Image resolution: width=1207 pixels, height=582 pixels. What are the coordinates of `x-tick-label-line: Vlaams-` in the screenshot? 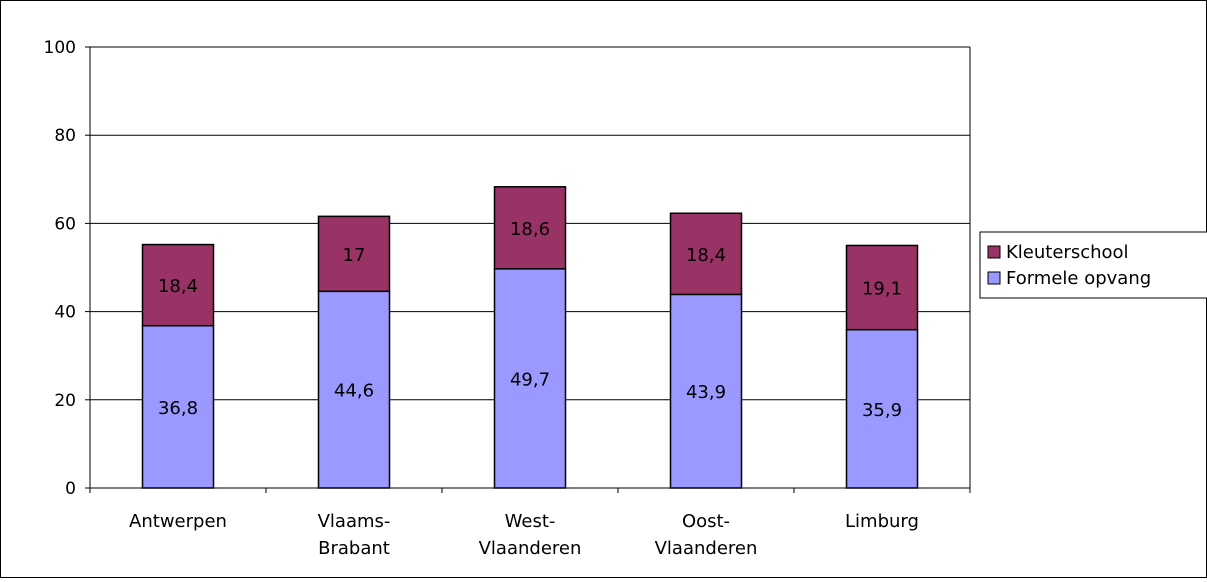 It's located at (354, 521).